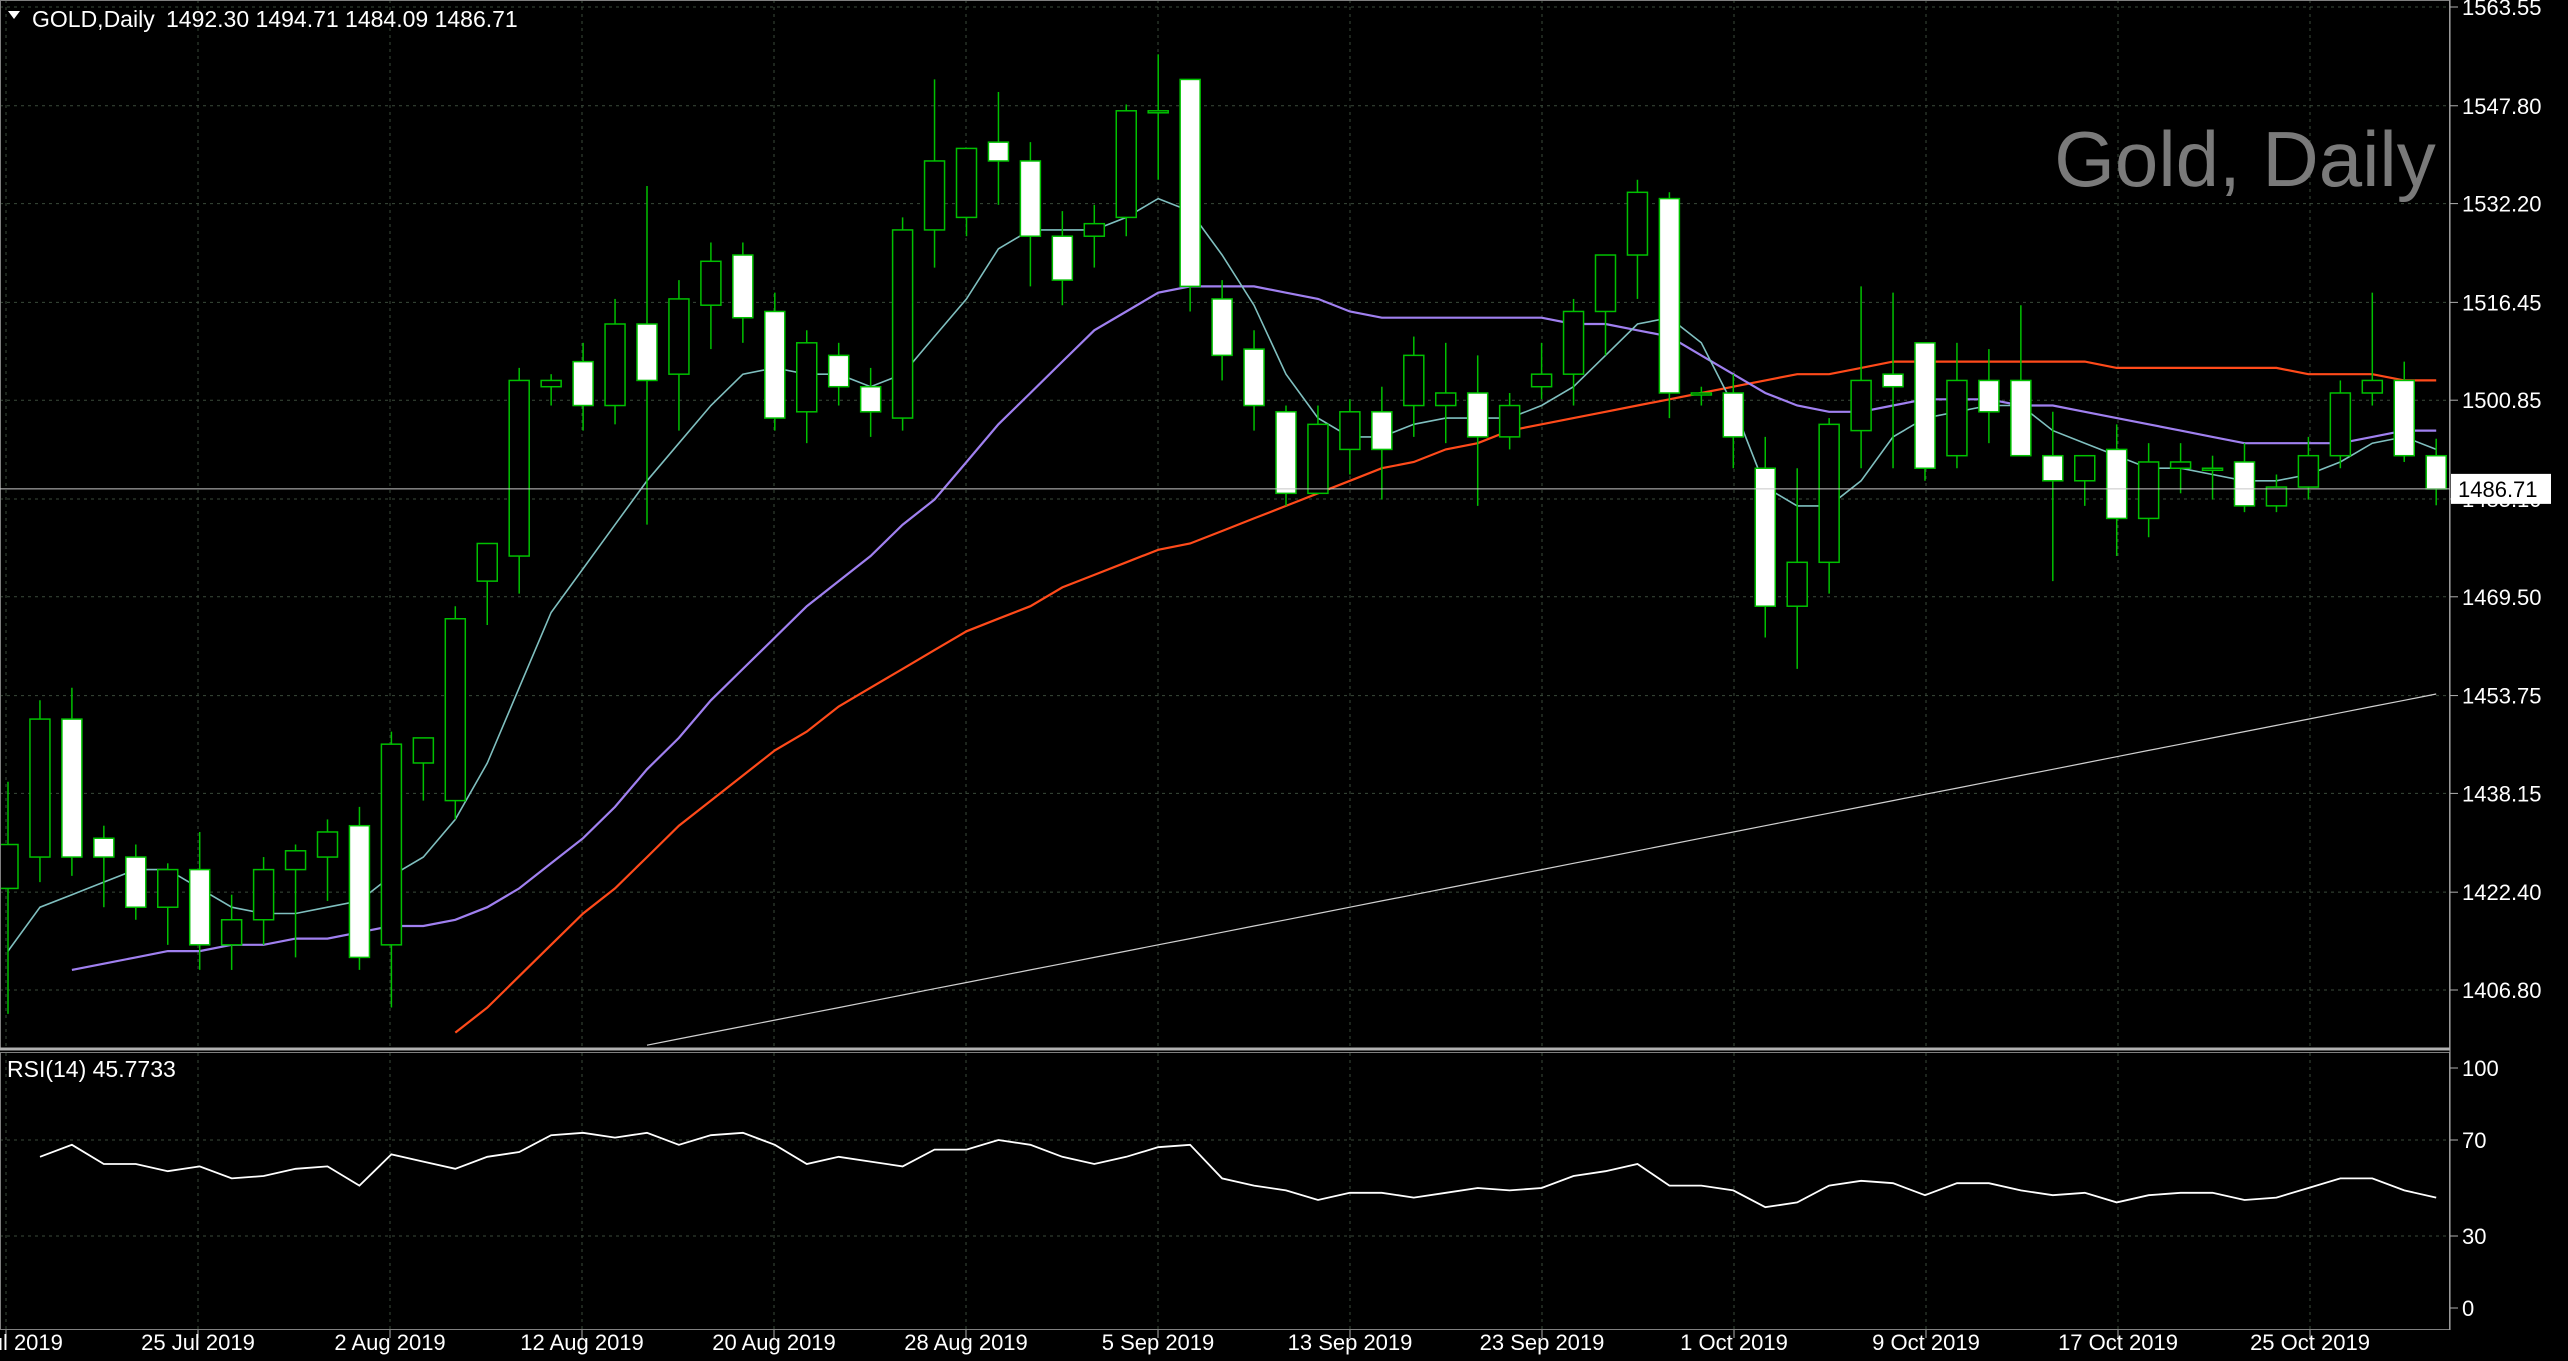 The width and height of the screenshot is (2568, 1361). What do you see at coordinates (966, 1342) in the screenshot?
I see `time-tick-label: 28 Aug 2019` at bounding box center [966, 1342].